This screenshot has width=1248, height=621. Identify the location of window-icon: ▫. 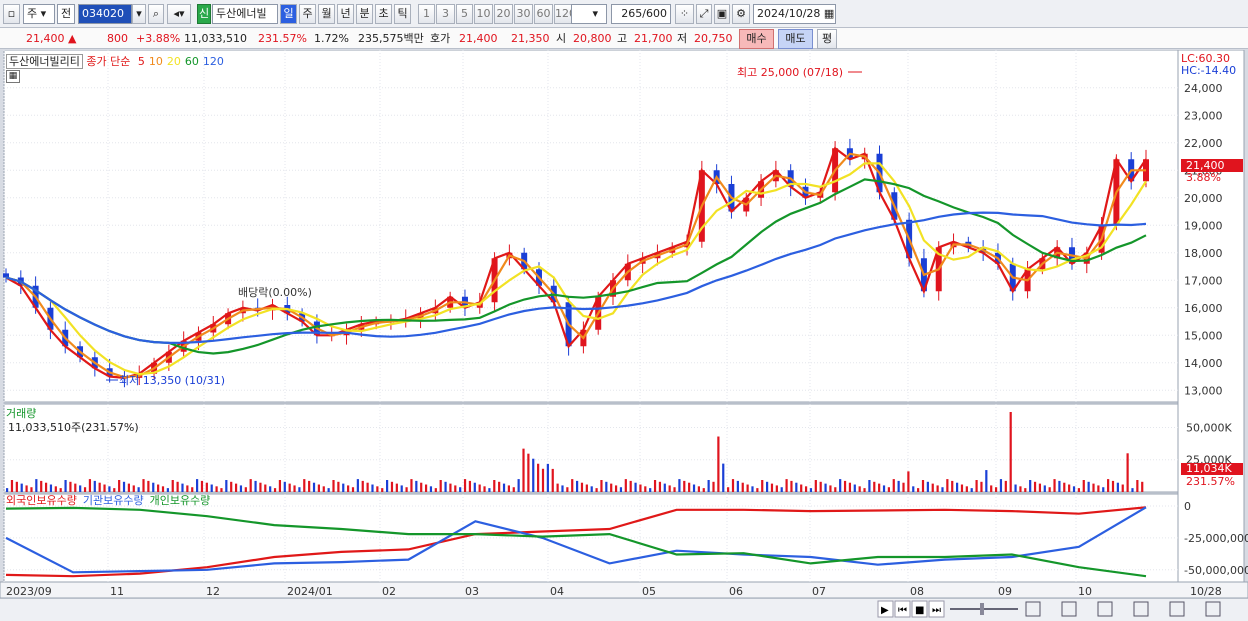
(11, 14).